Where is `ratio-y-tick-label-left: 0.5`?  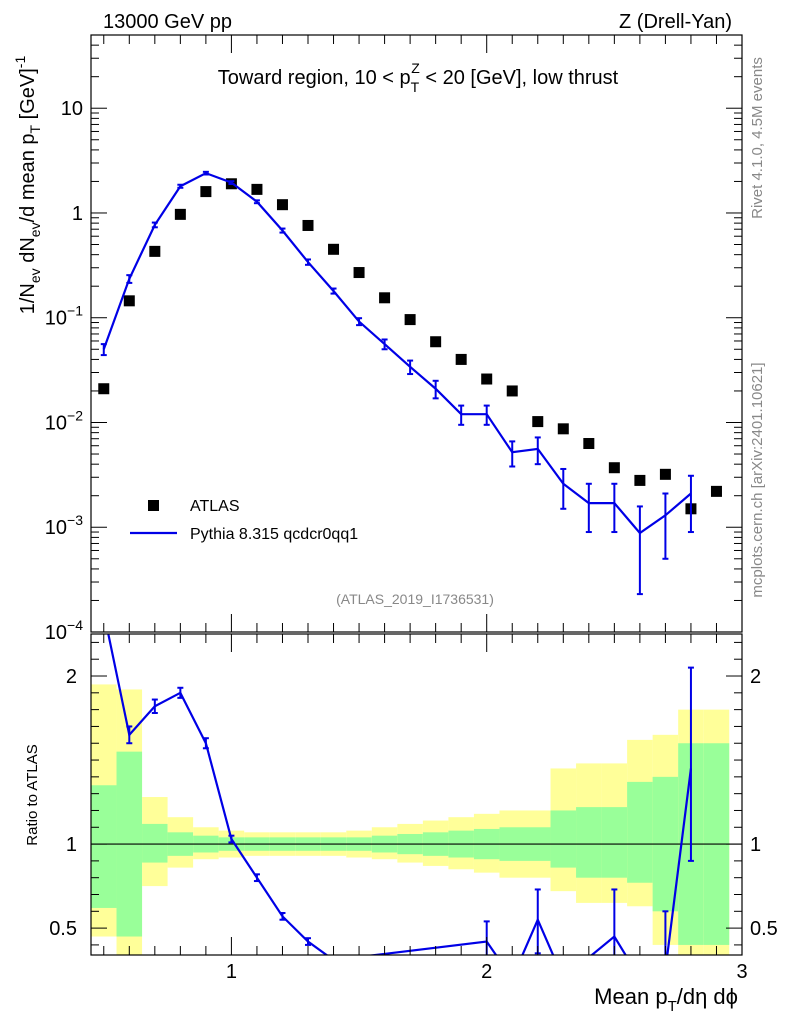
ratio-y-tick-label-left: 0.5 is located at coordinates (63, 929).